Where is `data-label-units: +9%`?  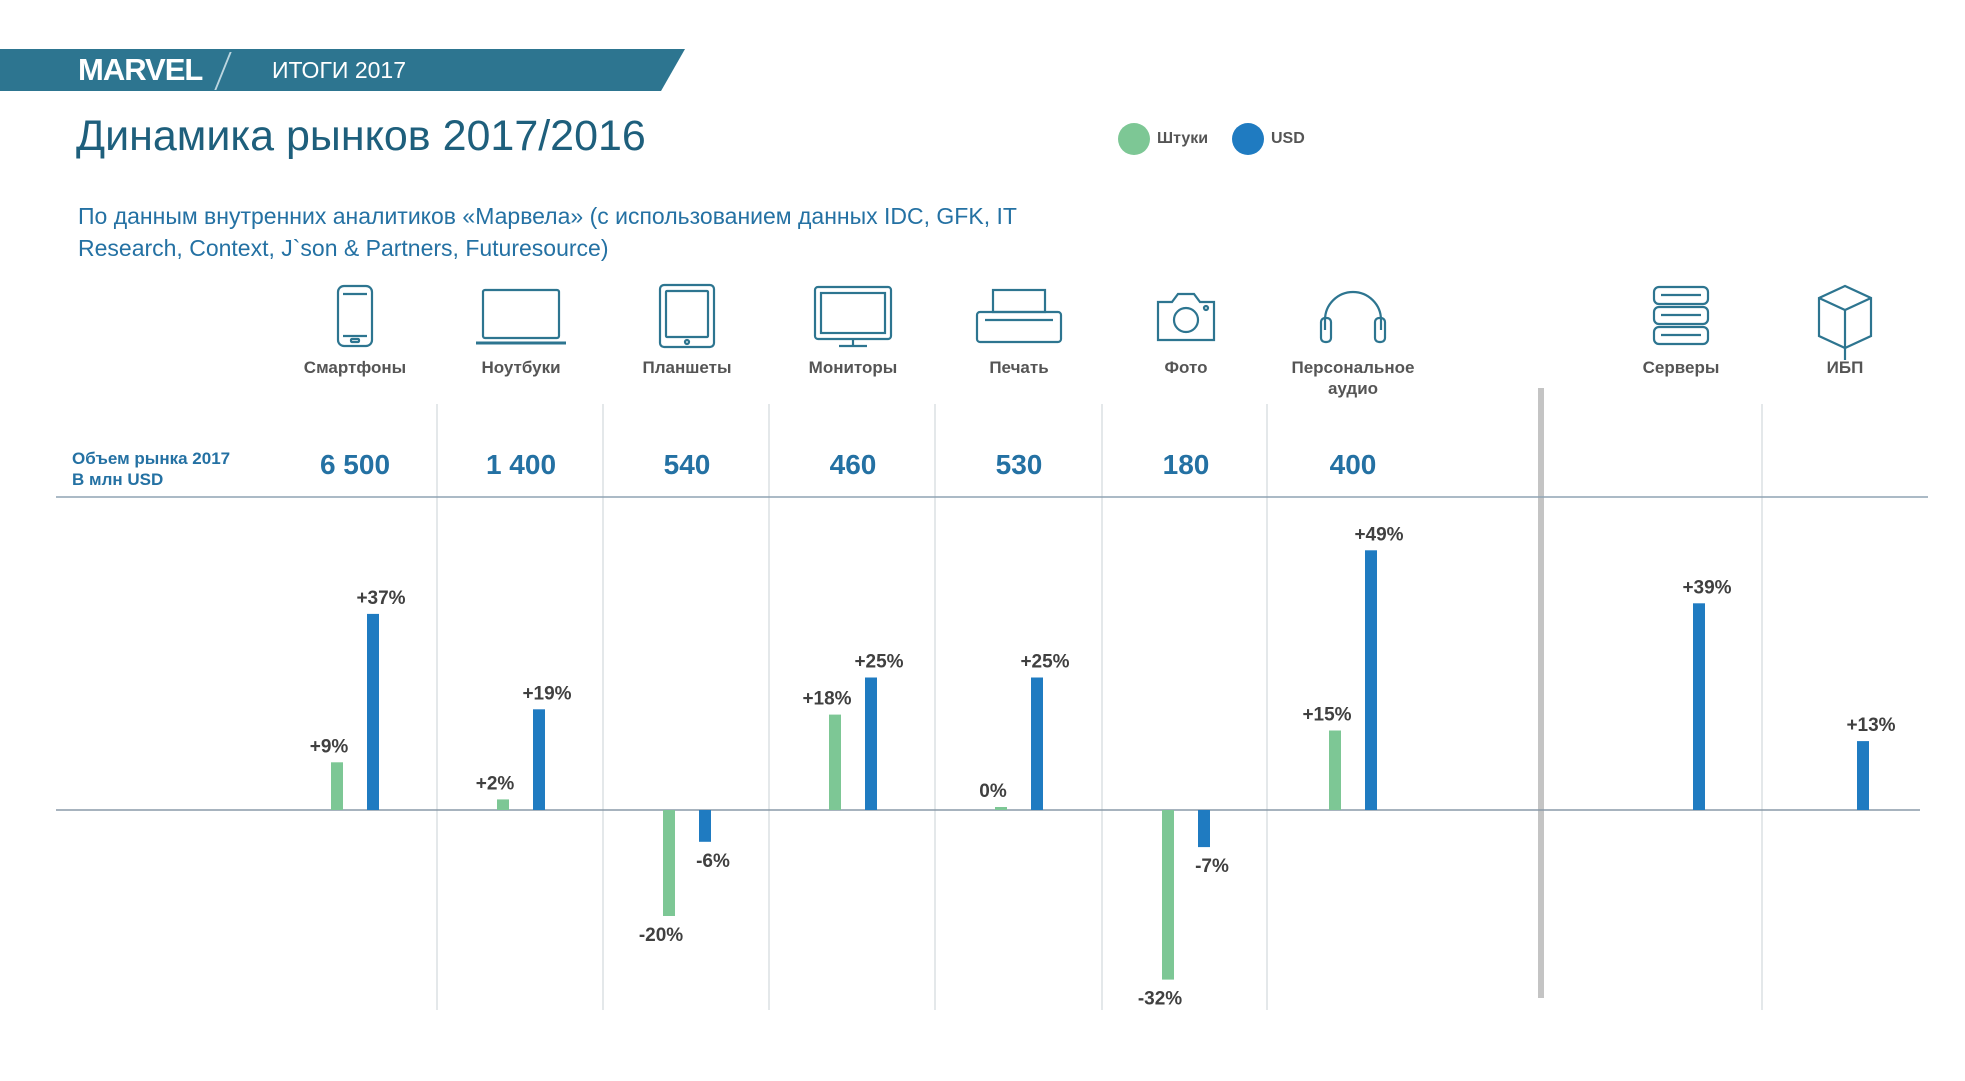 data-label-units: +9% is located at coordinates (329, 746).